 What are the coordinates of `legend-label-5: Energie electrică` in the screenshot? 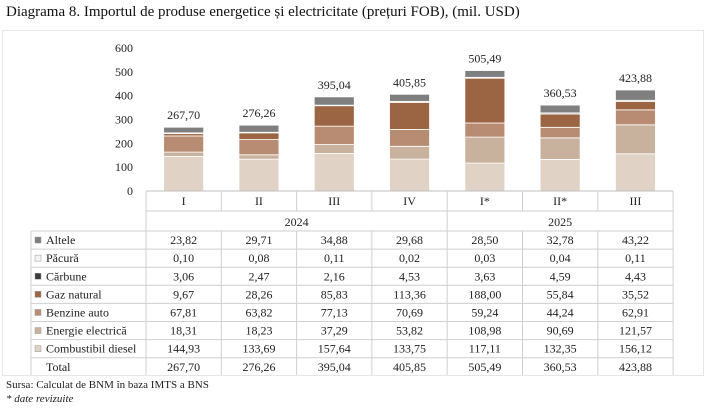 It's located at (86, 331).